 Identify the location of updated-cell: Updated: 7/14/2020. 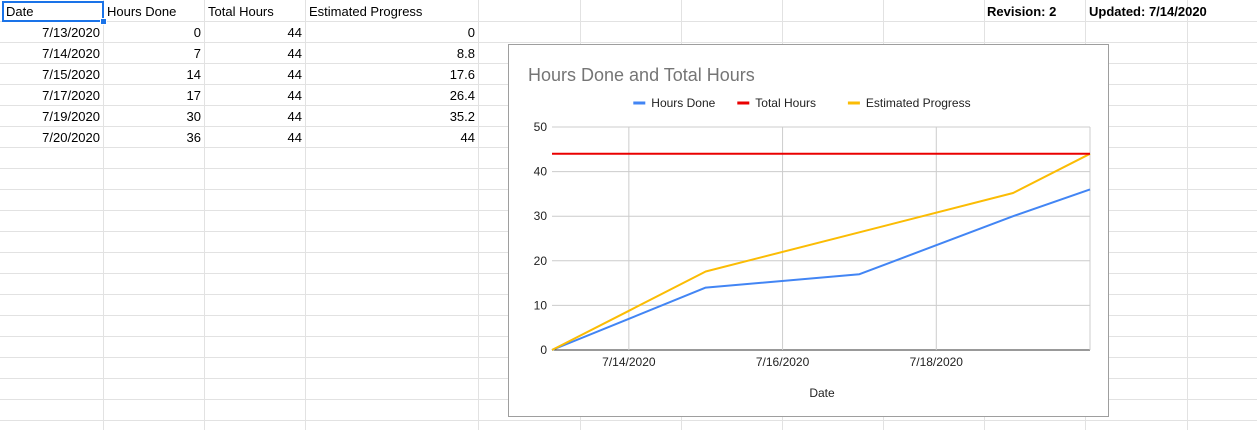
(1148, 11).